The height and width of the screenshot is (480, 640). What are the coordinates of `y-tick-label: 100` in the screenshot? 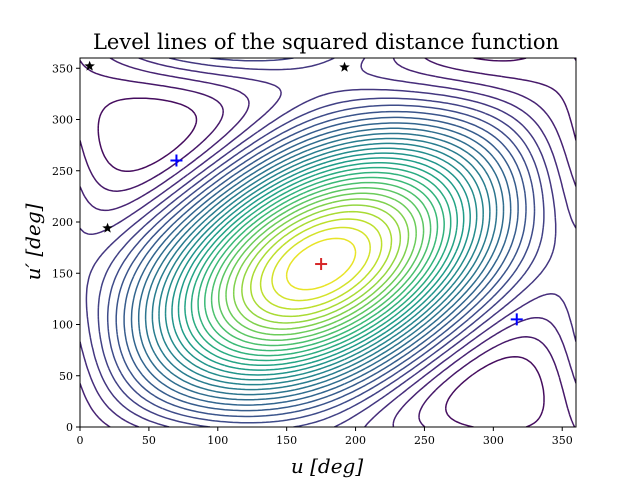 It's located at (62, 325).